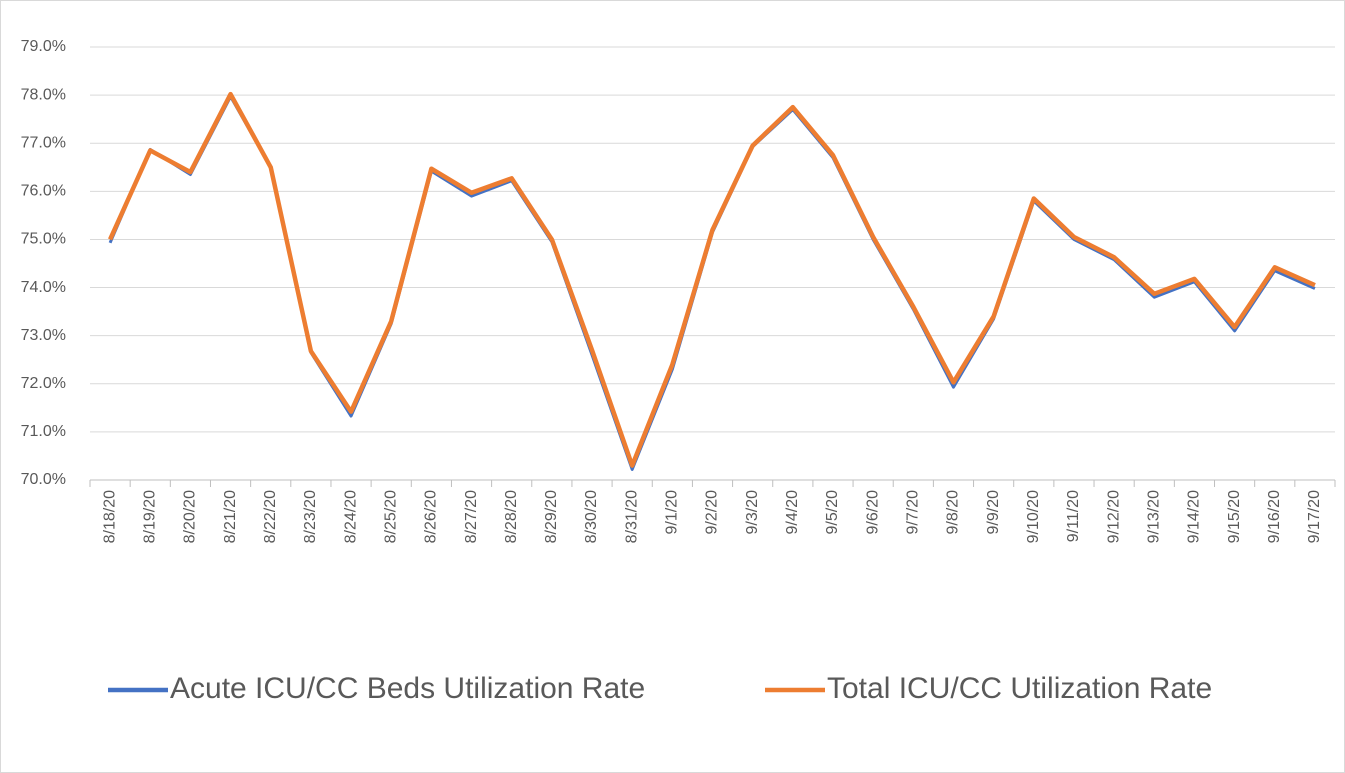 The height and width of the screenshot is (773, 1345). What do you see at coordinates (1314, 516) in the screenshot?
I see `x-tick-label: 9/17/20` at bounding box center [1314, 516].